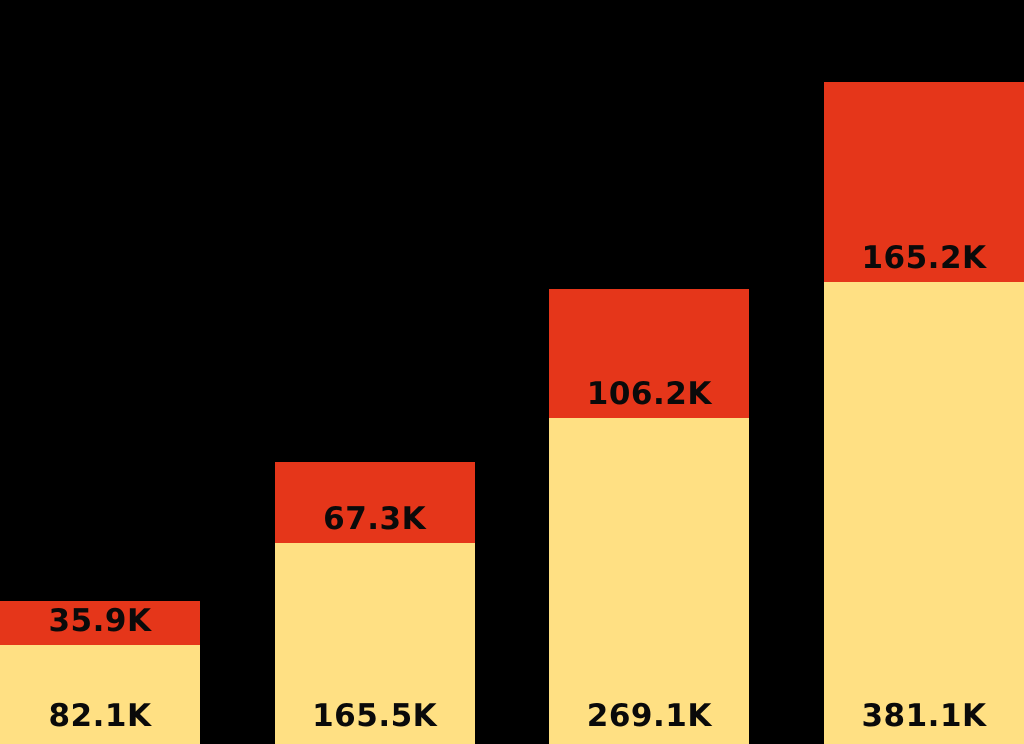 This screenshot has height=744, width=1024. What do you see at coordinates (100, 620) in the screenshot?
I see `segment-value-label: 35.9K` at bounding box center [100, 620].